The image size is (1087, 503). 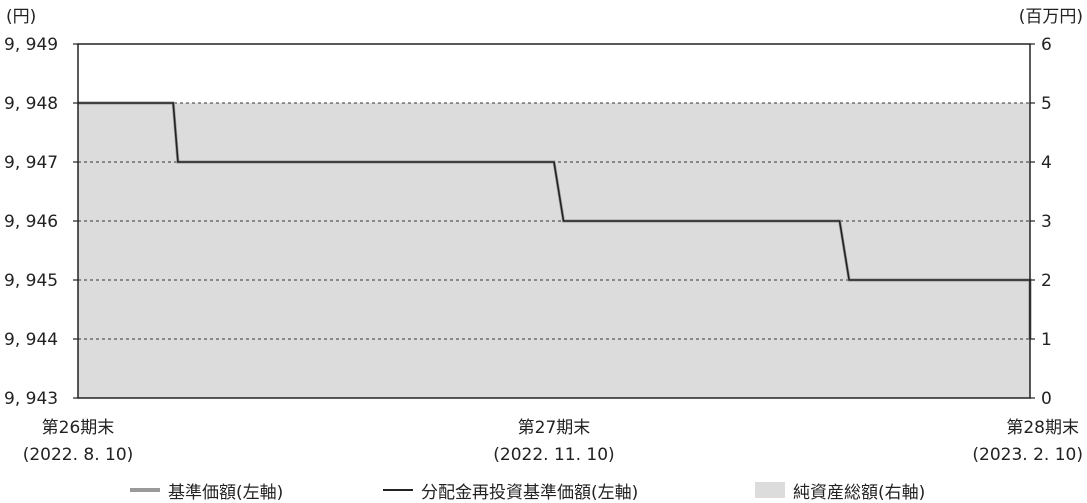 What do you see at coordinates (1046, 45) in the screenshot?
I see `right-tick-label: 6` at bounding box center [1046, 45].